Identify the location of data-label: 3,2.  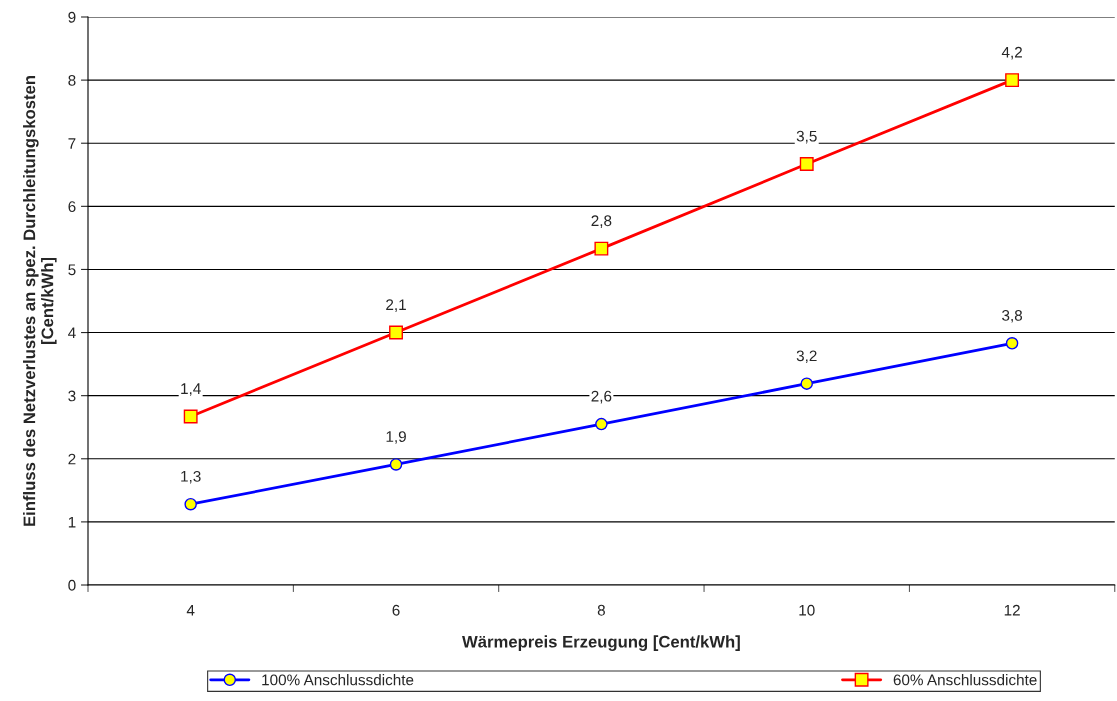
(806, 357).